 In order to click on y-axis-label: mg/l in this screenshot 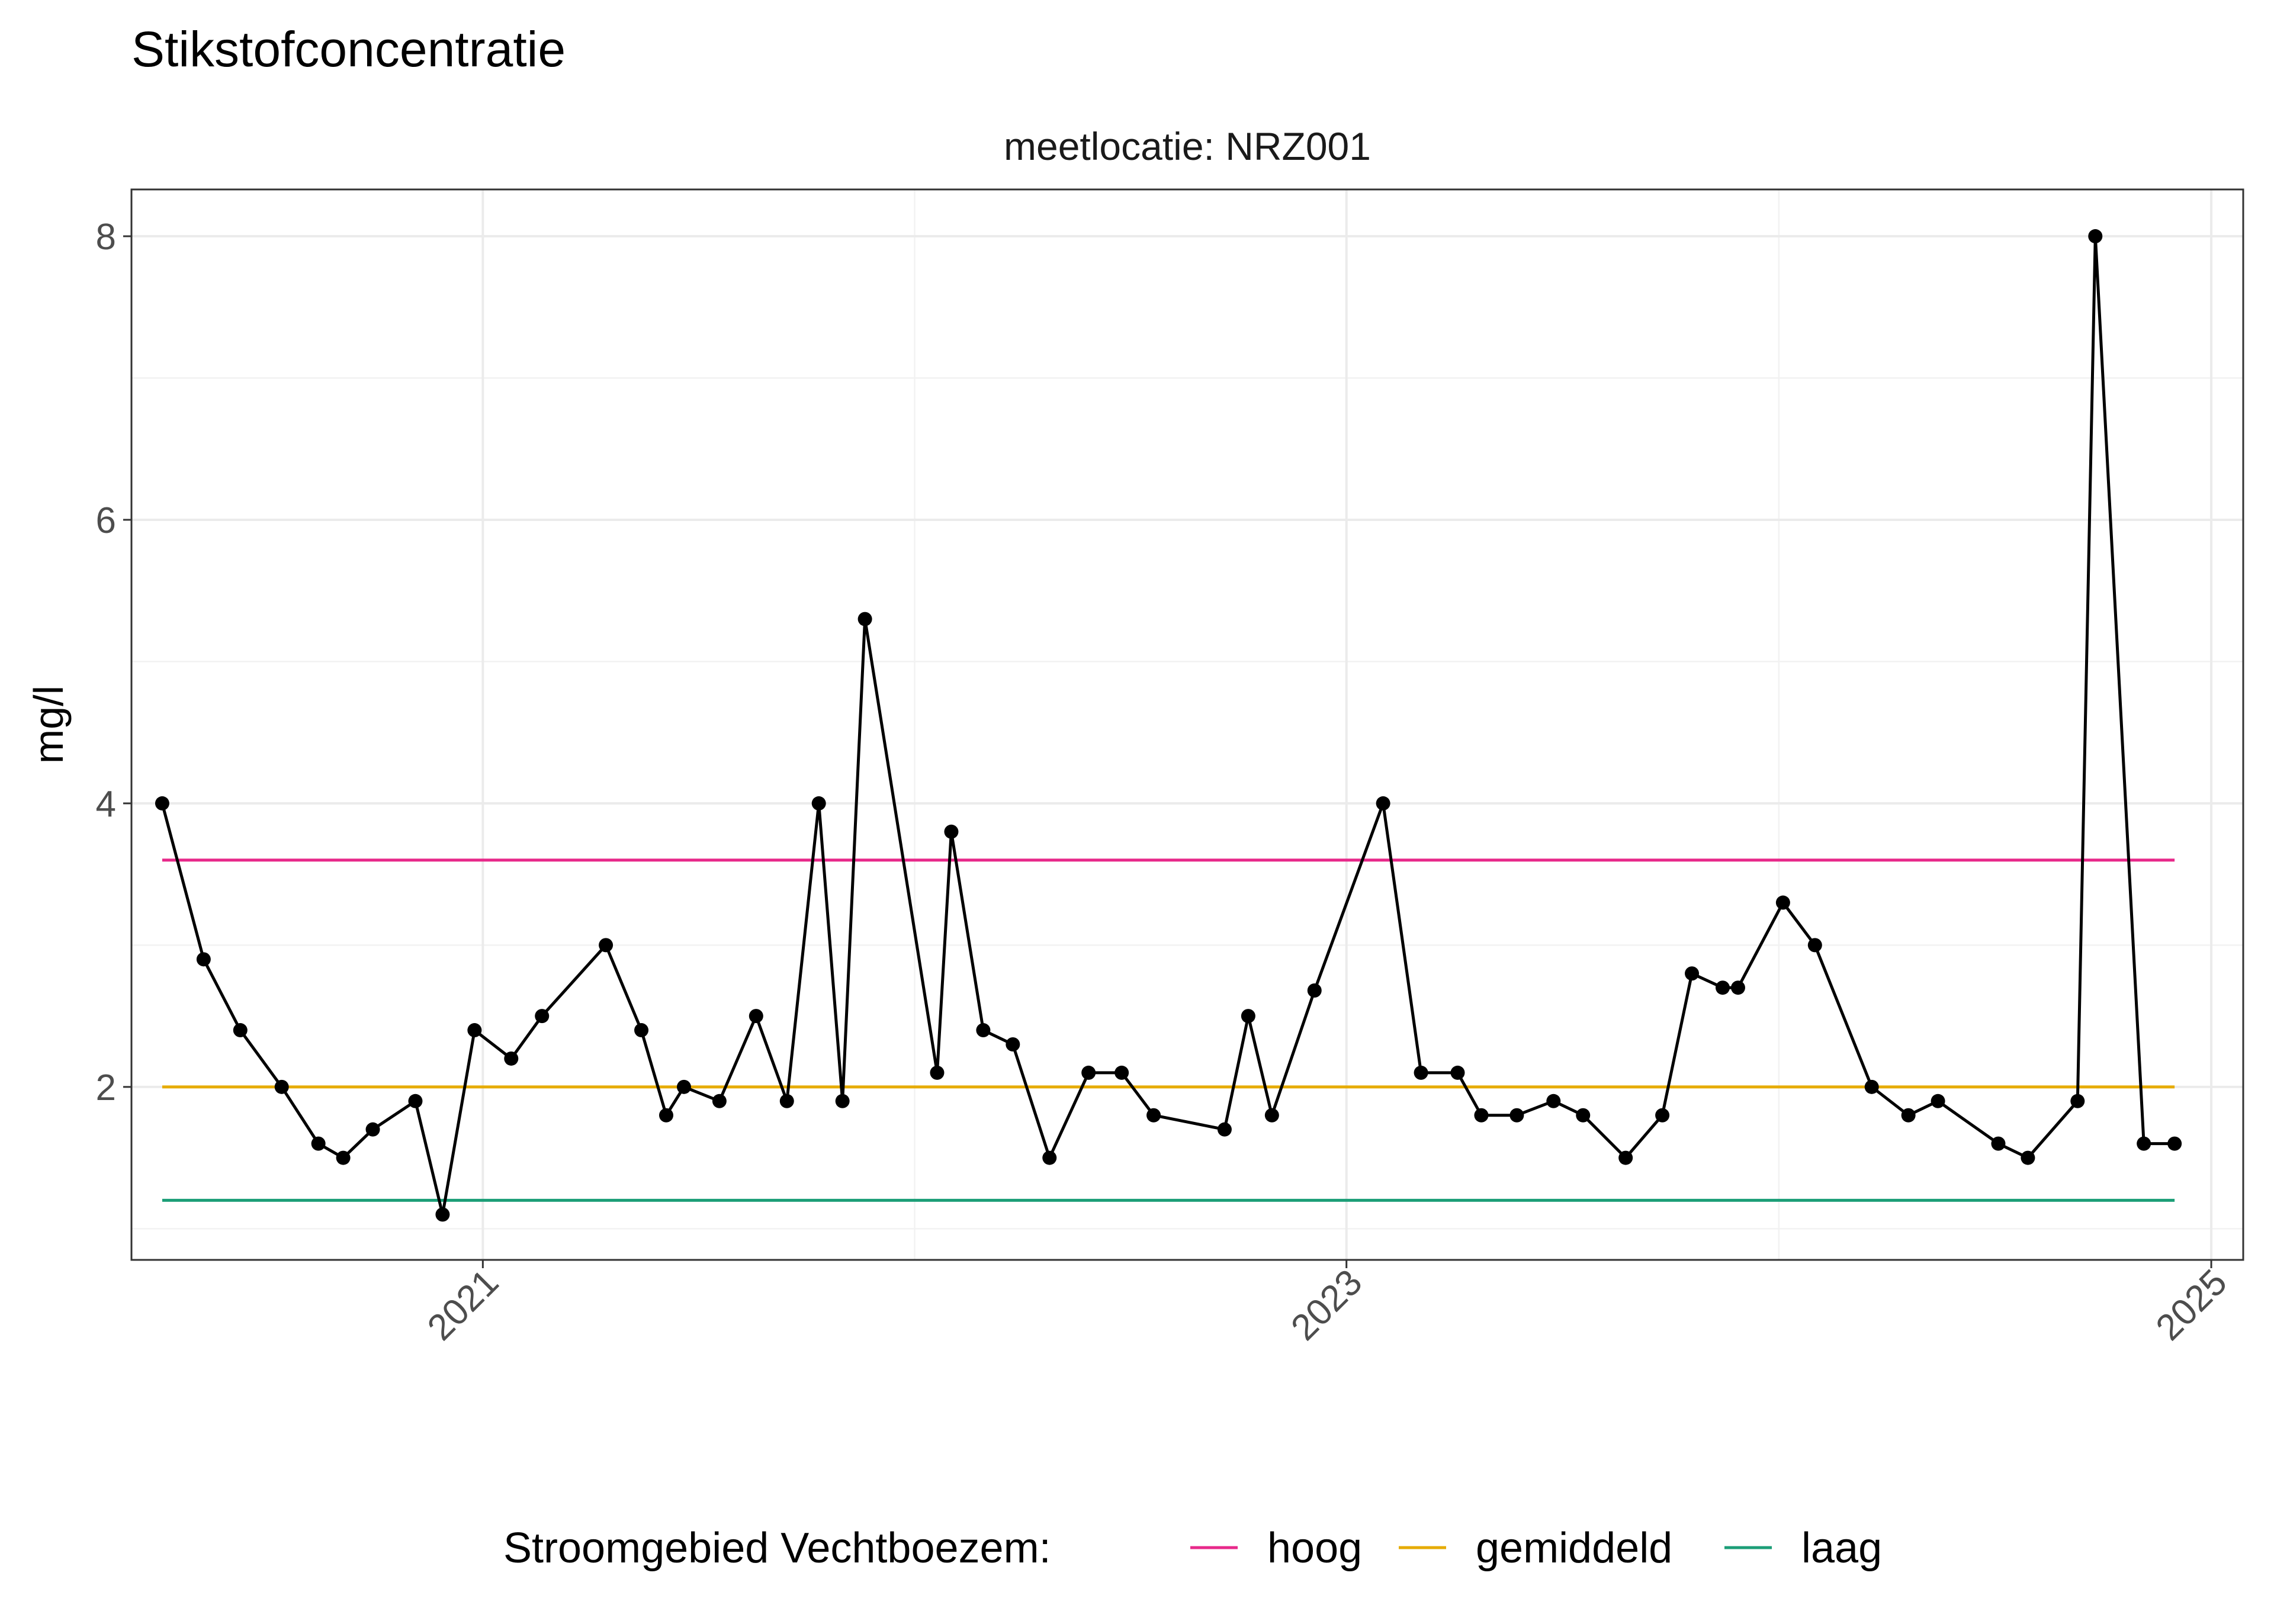, I will do `click(48, 725)`.